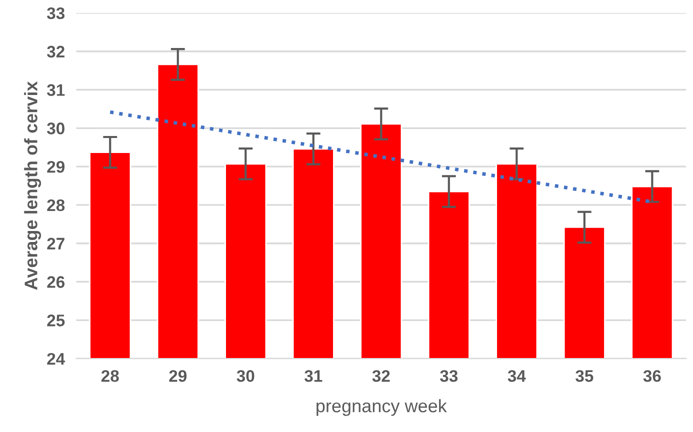  Describe the element at coordinates (55, 13) in the screenshot. I see `y-tick-label: 33` at that location.